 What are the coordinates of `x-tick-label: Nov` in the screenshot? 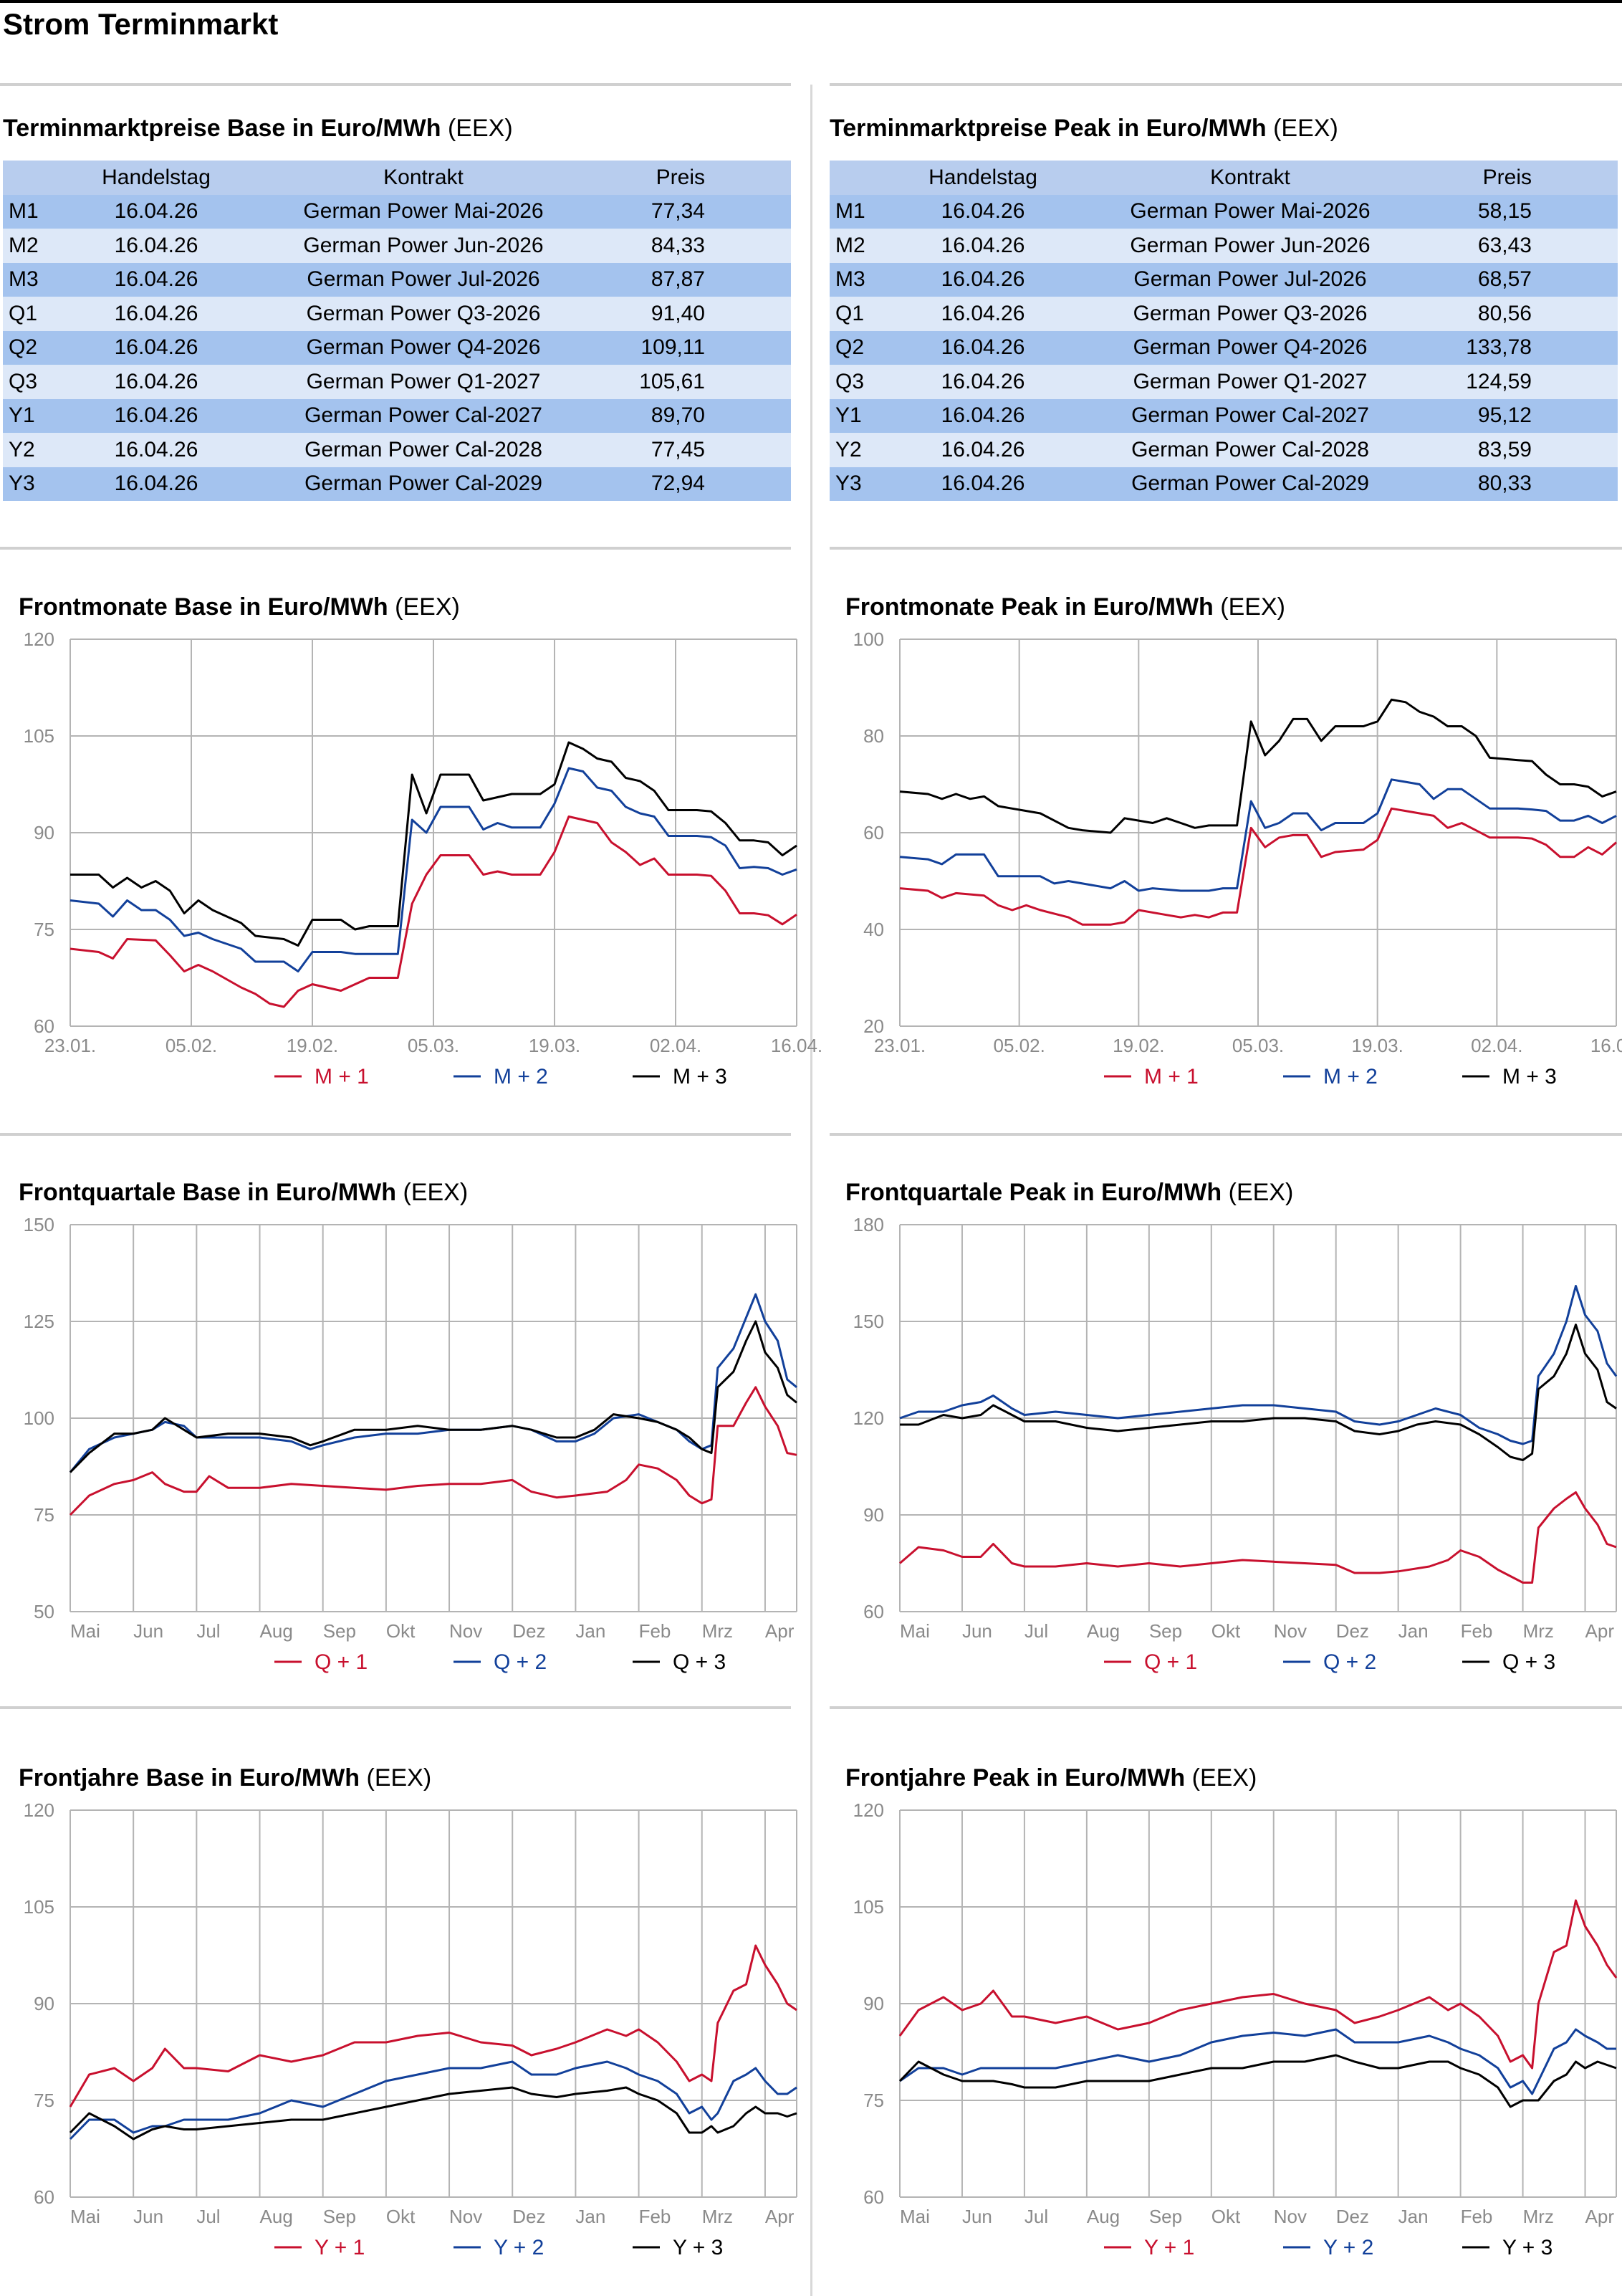 It's located at (465, 1631).